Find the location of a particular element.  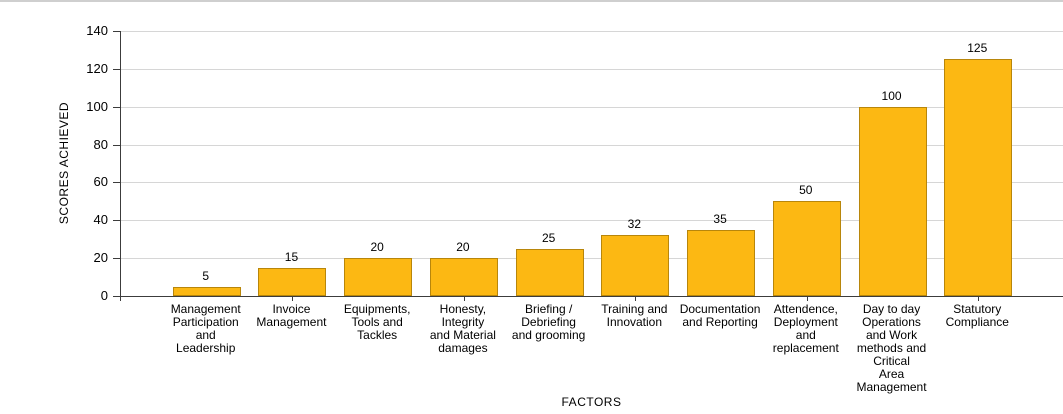

bar-value-label: 5 is located at coordinates (206, 275).